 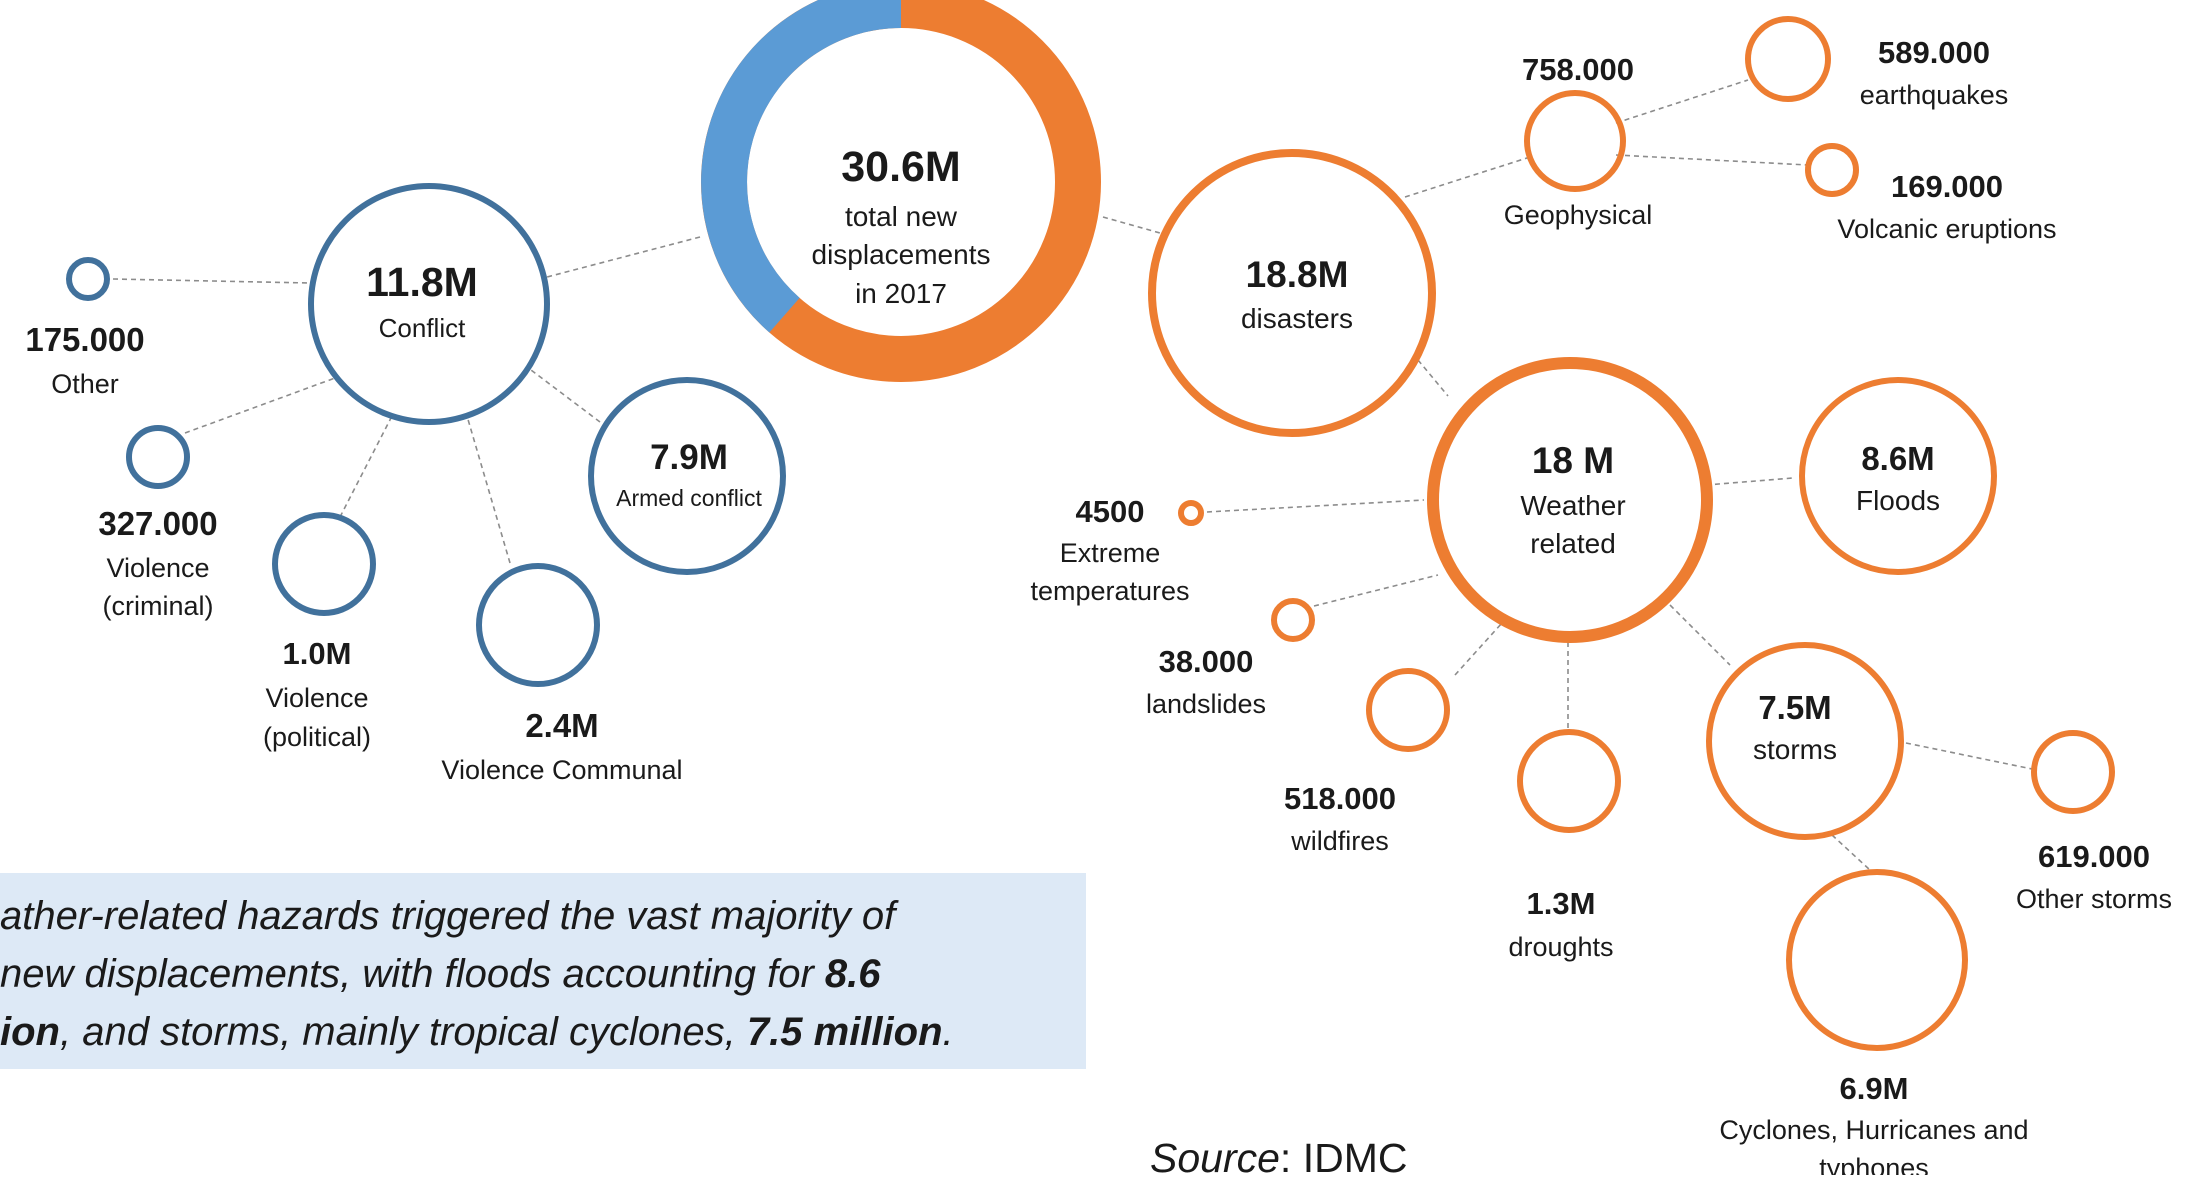 I want to click on storms-value: 7.5M, so click(x=1794, y=707).